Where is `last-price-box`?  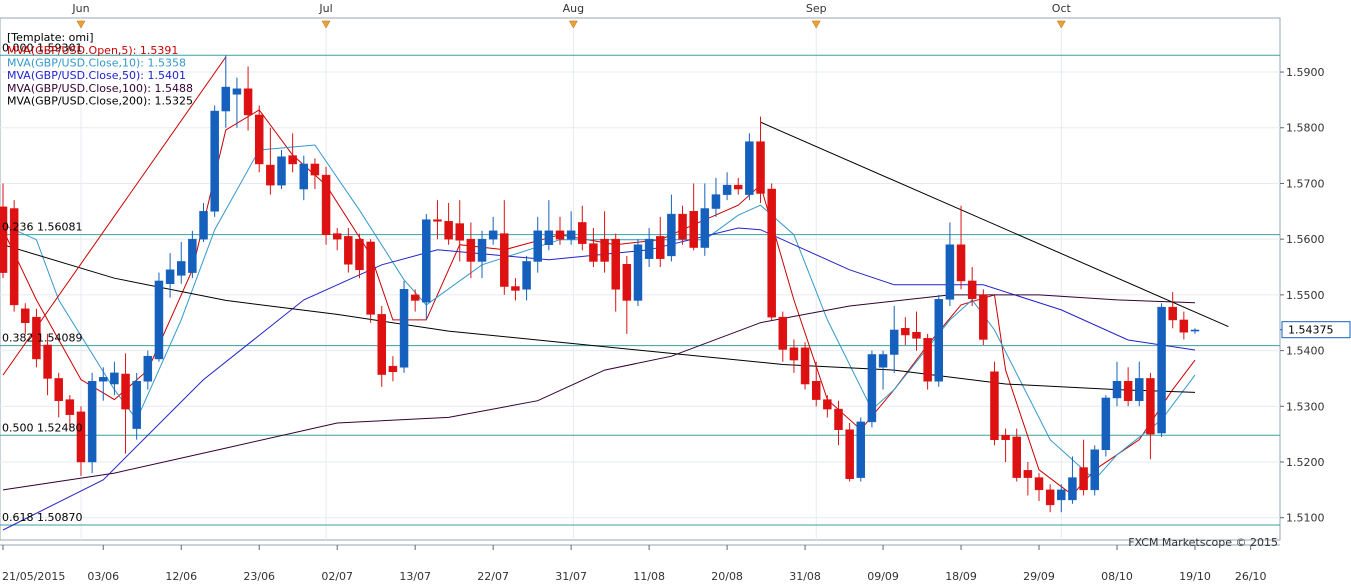
last-price-box is located at coordinates (1316, 330).